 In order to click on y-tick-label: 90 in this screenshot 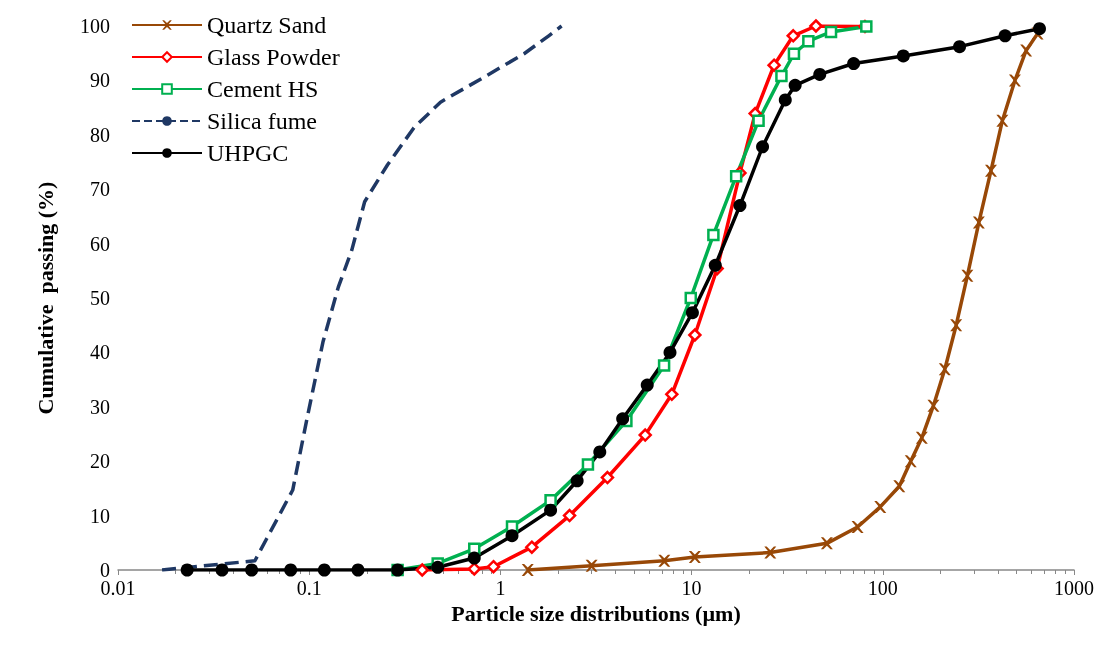, I will do `click(100, 80)`.